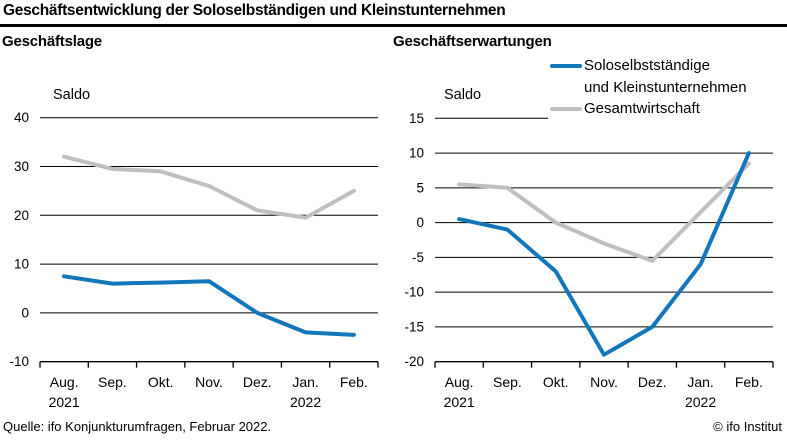 The image size is (787, 443). What do you see at coordinates (21, 215) in the screenshot?
I see `y-tick-label: 20` at bounding box center [21, 215].